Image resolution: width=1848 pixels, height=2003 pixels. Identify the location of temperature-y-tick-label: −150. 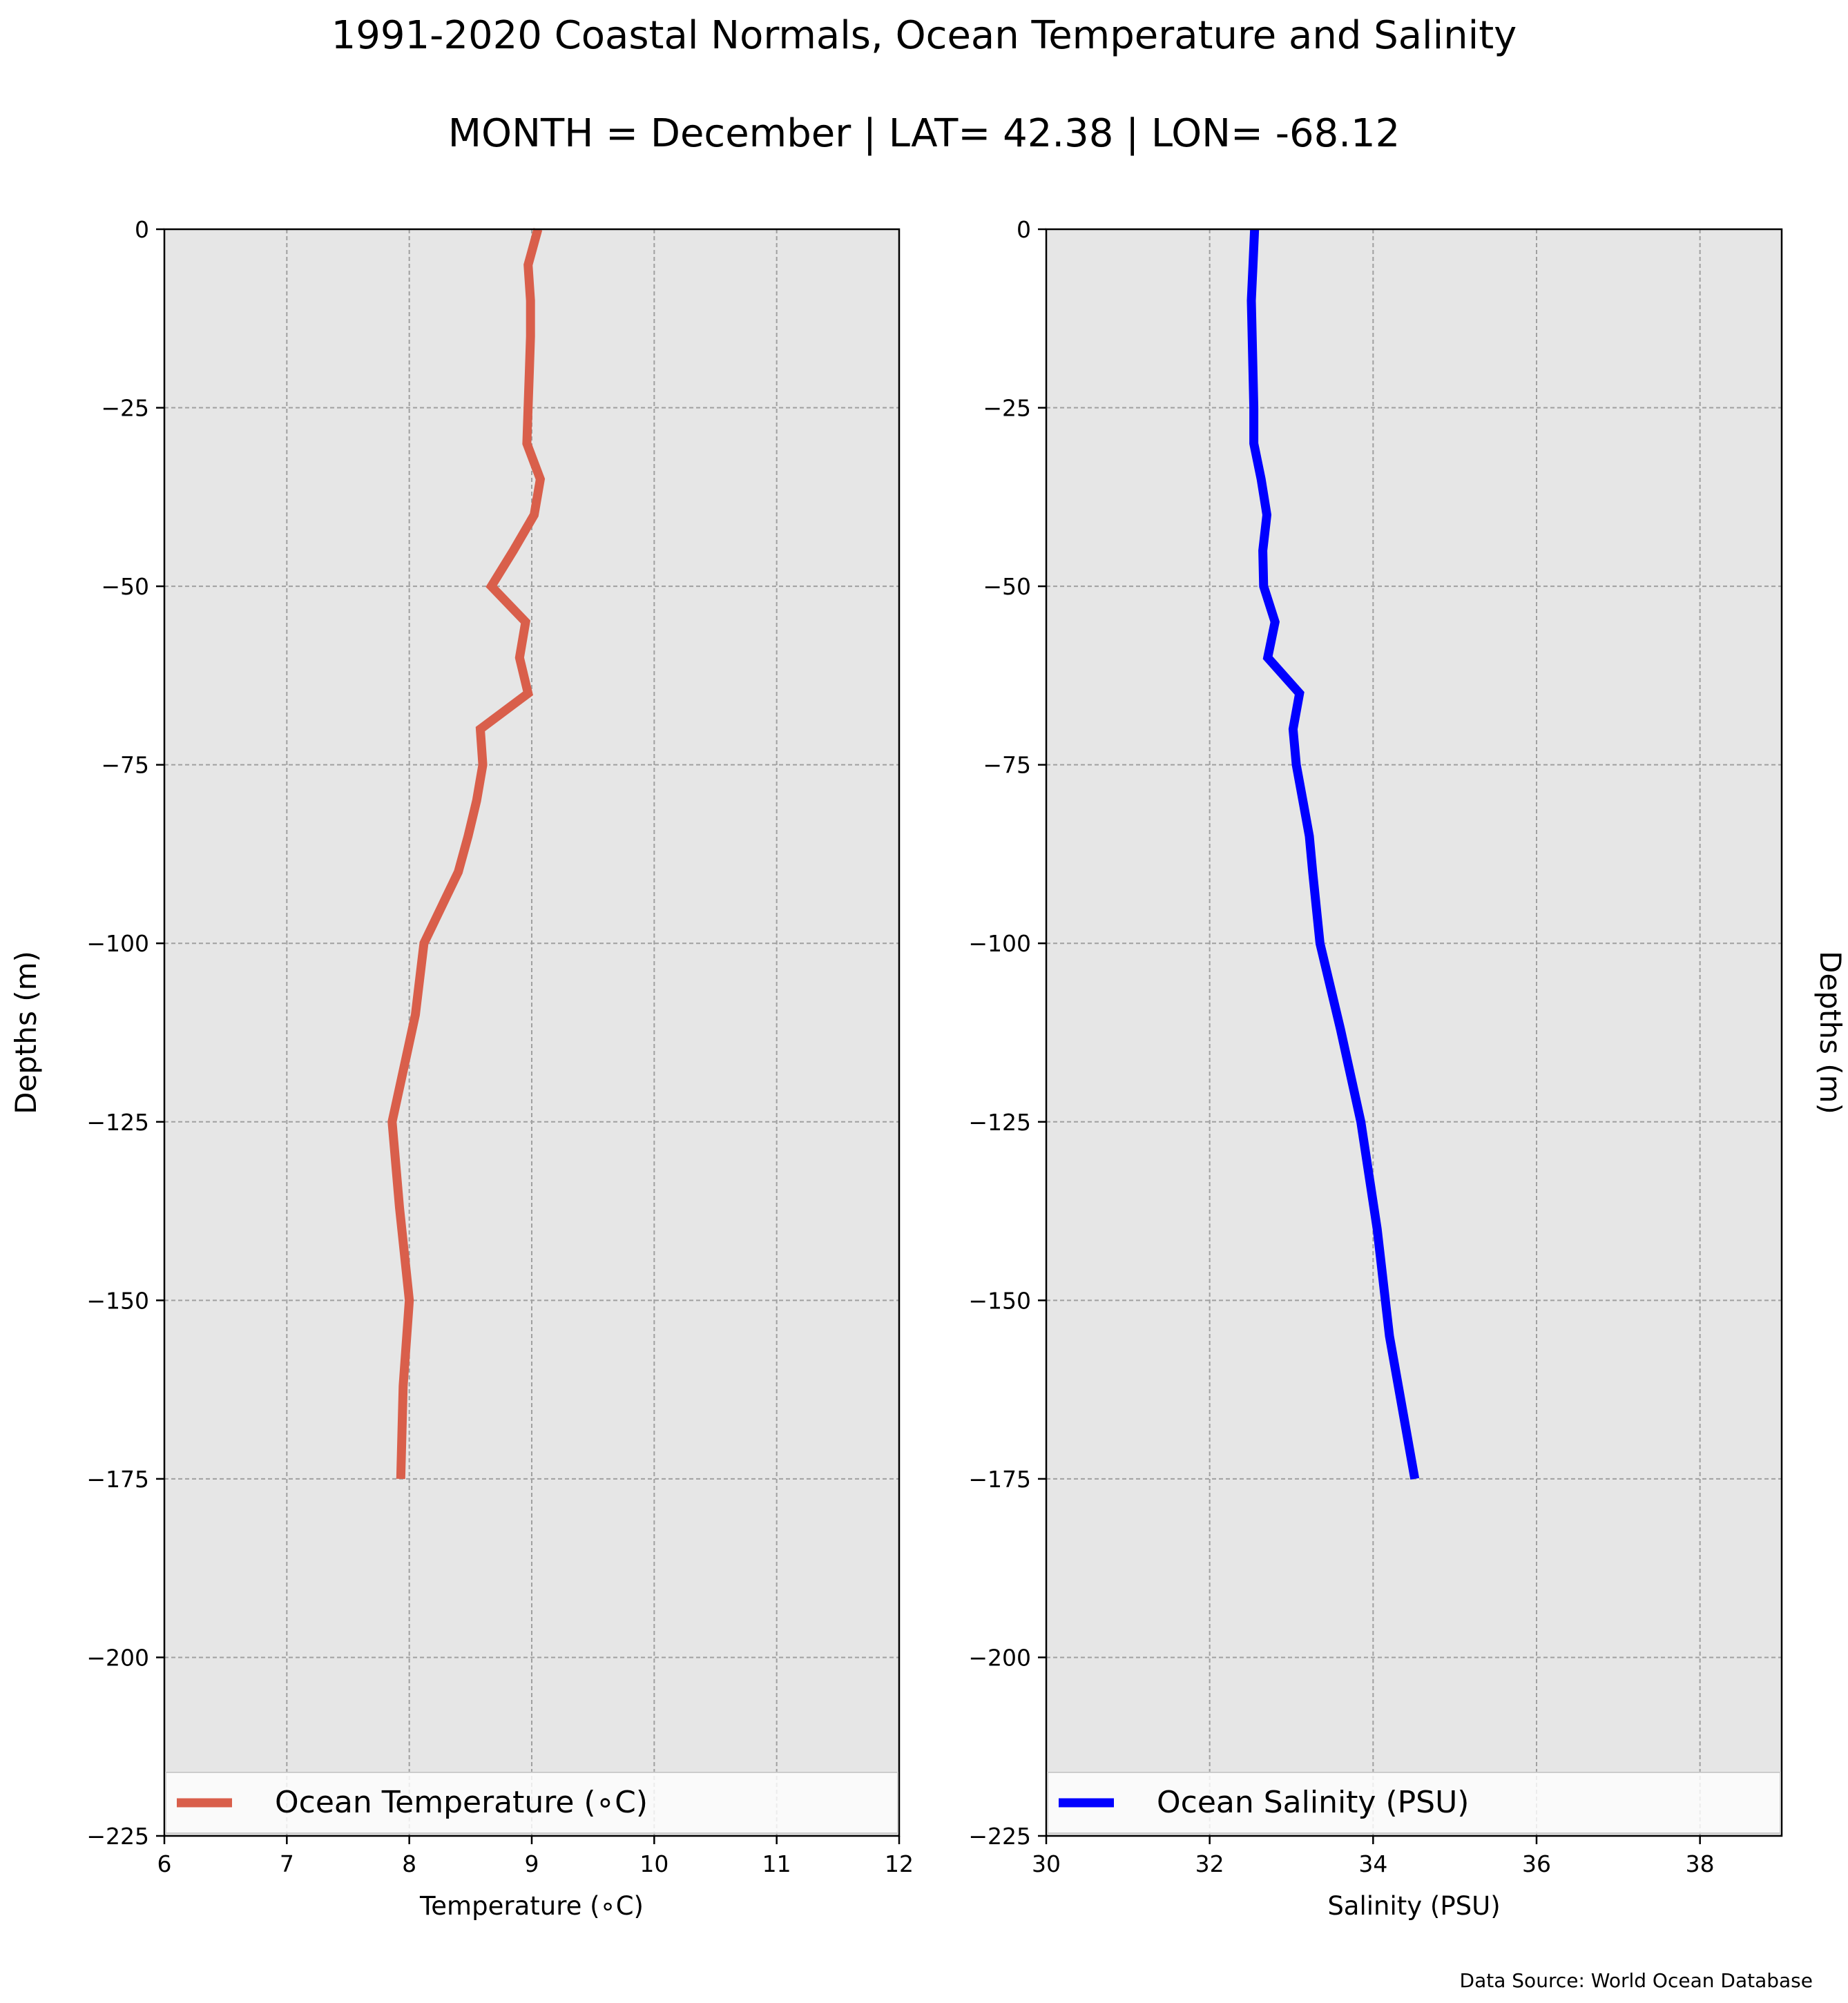
(117, 1301).